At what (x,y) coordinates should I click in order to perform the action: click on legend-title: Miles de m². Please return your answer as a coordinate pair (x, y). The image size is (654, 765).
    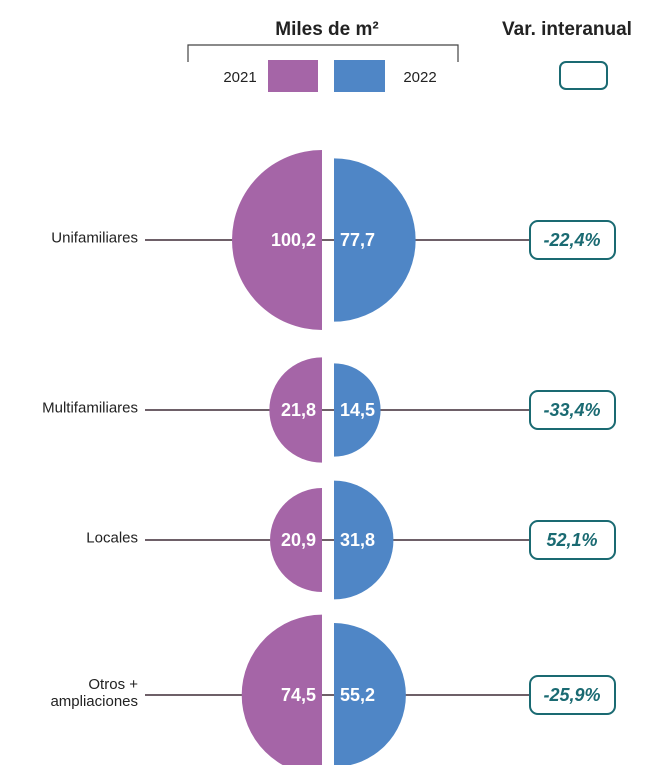
    Looking at the image, I should click on (326, 29).